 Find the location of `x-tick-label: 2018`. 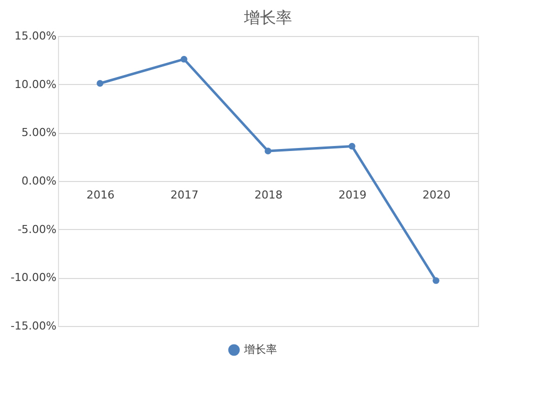

x-tick-label: 2018 is located at coordinates (268, 195).